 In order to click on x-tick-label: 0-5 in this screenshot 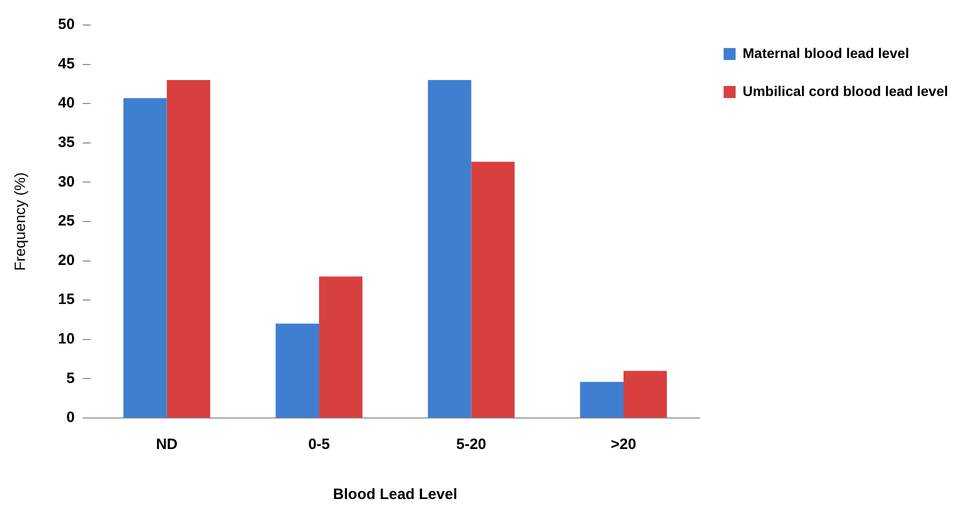, I will do `click(319, 445)`.